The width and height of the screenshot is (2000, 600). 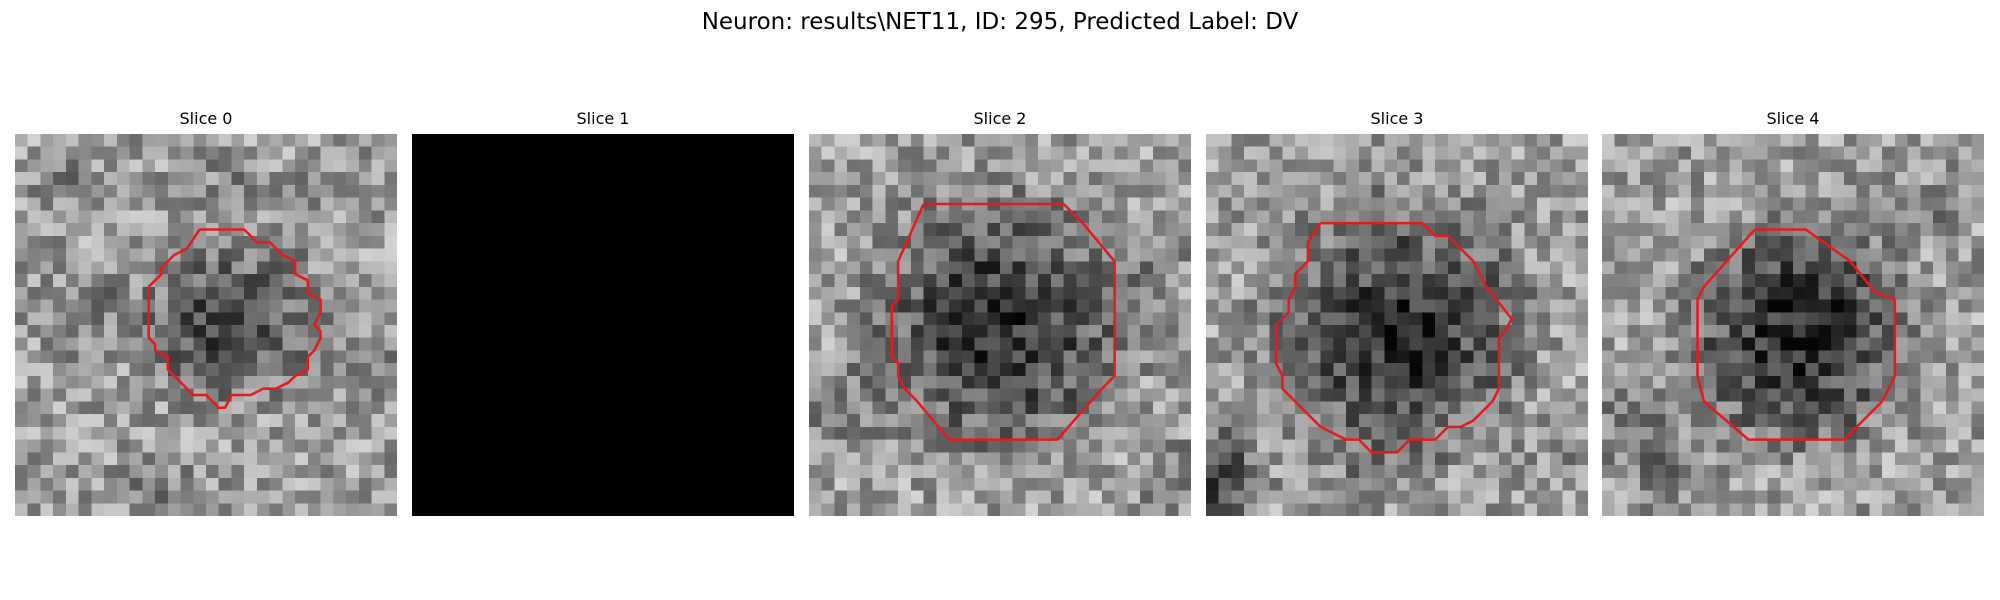 I want to click on slice-title-4: Slice 4, so click(x=1793, y=118).